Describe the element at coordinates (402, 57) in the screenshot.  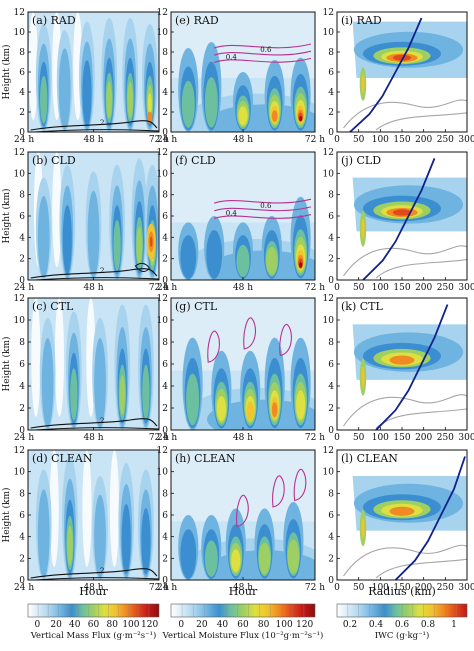
I see `ice-maximum` at that location.